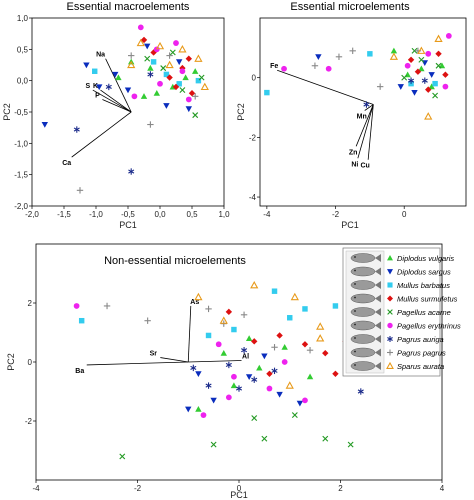 Image resolution: width=474 pixels, height=500 pixels. What do you see at coordinates (322, 116) in the screenshot?
I see `panel-microelements-loadings: Fe Mn Zn Ni Cu` at bounding box center [322, 116].